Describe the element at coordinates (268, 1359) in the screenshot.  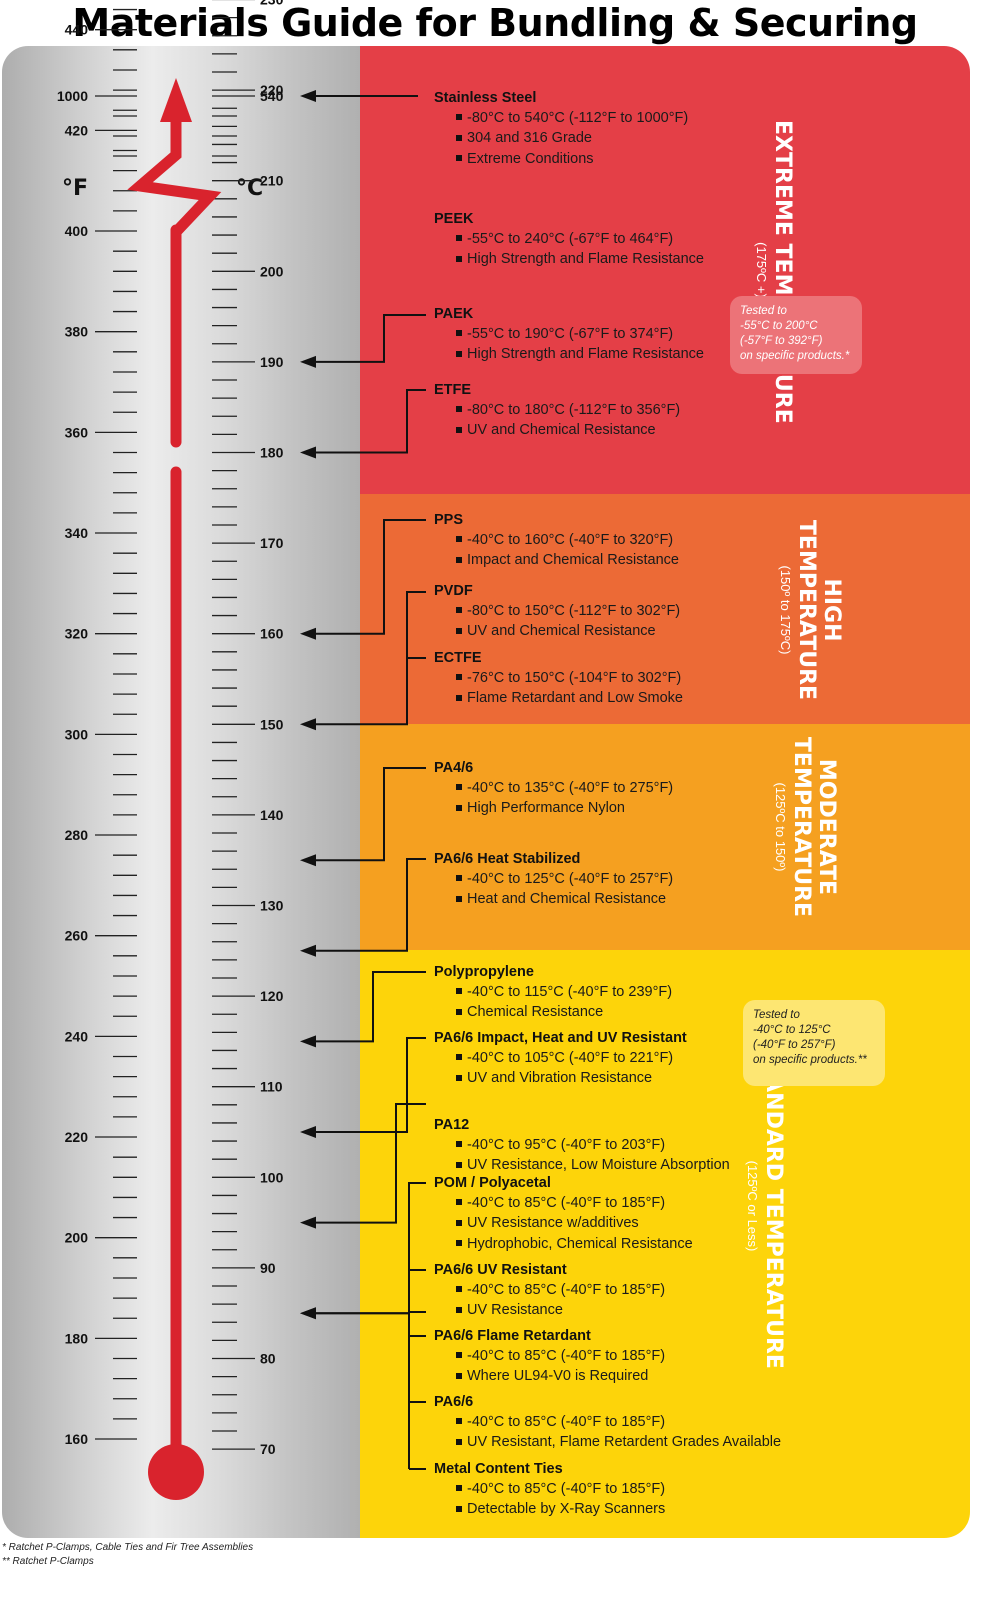
I see `c-tick-label: 80` at that location.